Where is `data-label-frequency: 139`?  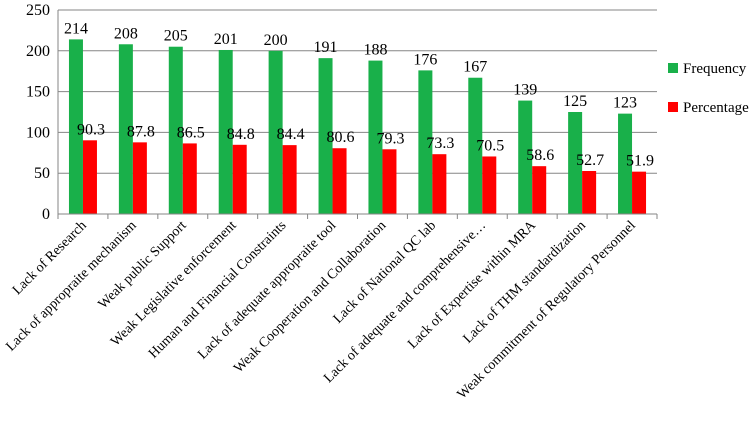
data-label-frequency: 139 is located at coordinates (525, 90).